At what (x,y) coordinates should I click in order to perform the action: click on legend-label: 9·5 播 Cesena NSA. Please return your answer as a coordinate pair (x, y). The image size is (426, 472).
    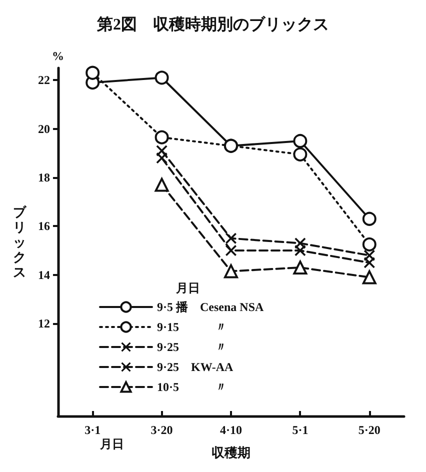
    Looking at the image, I should click on (210, 307).